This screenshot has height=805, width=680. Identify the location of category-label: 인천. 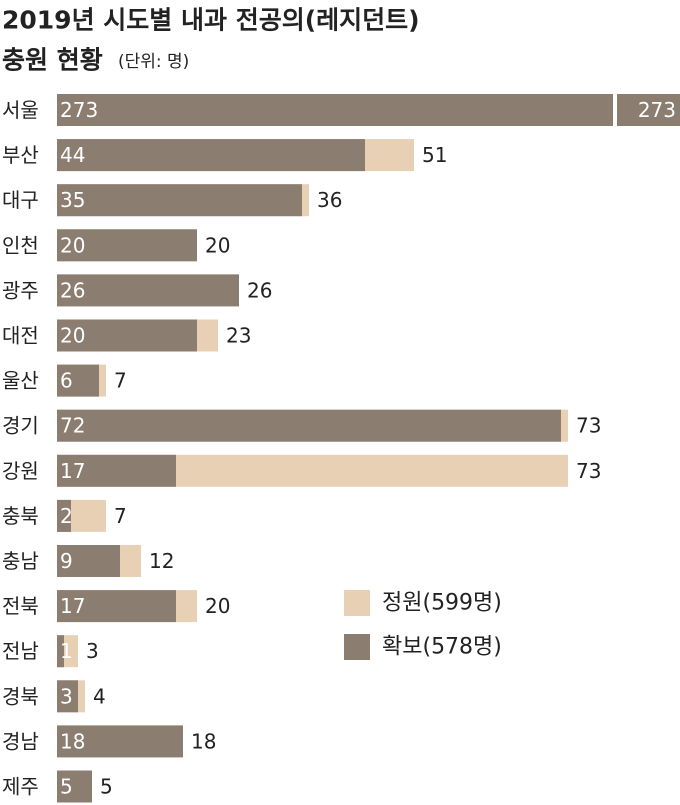
(20, 245).